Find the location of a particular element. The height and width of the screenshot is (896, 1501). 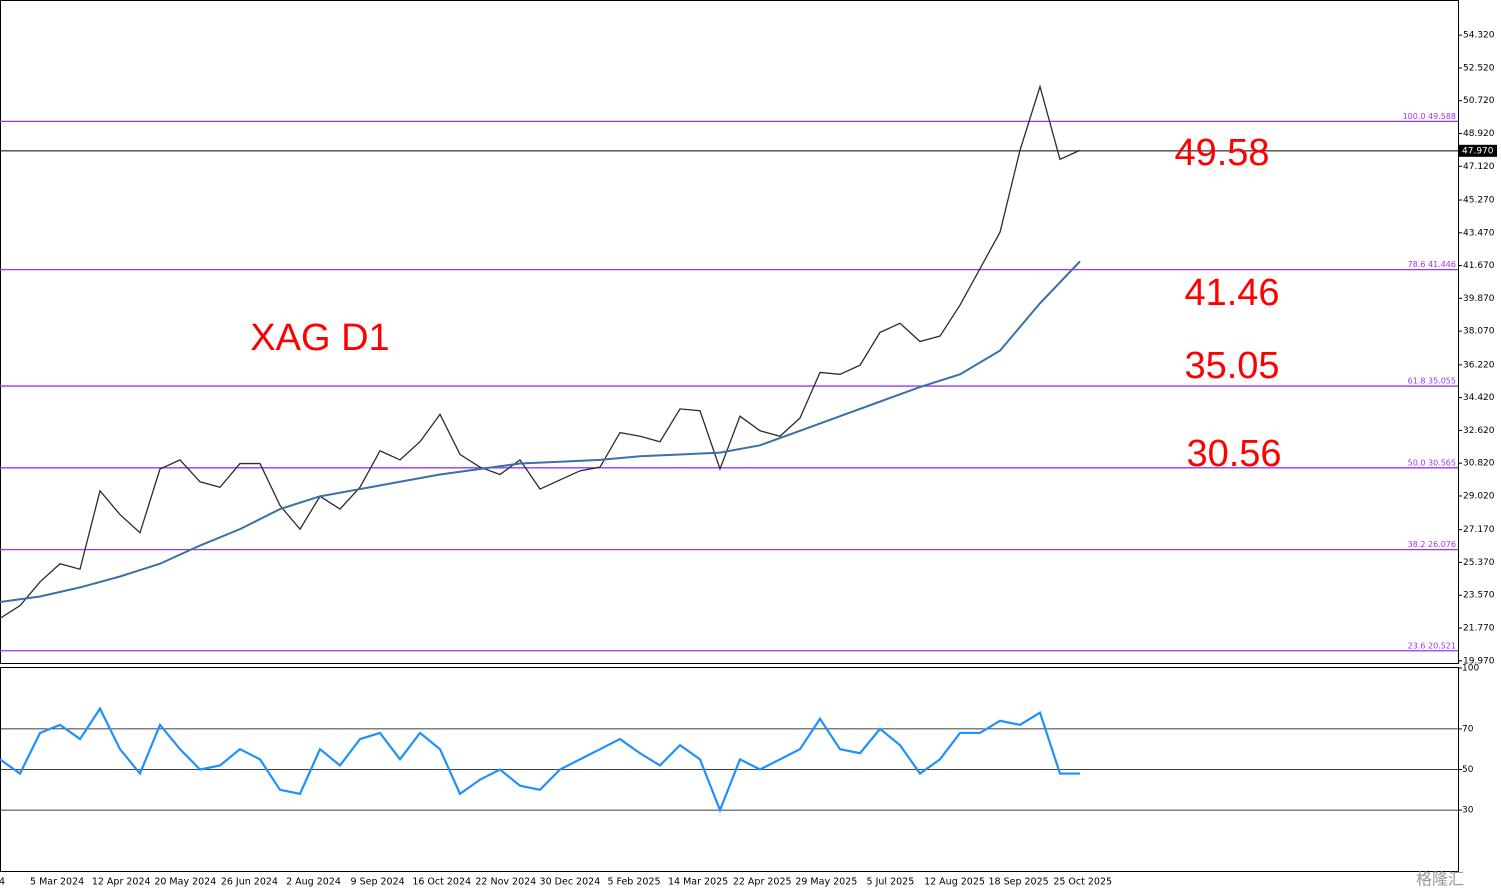

x-tick-label: 2024 is located at coordinates (2, 882).